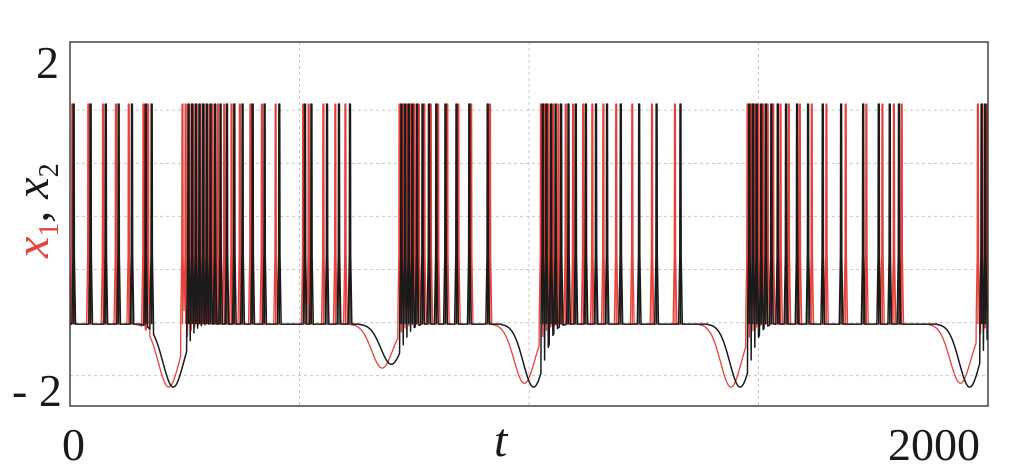 This screenshot has height=474, width=1024. What do you see at coordinates (47, 62) in the screenshot?
I see `y-tick-label-top: 2` at bounding box center [47, 62].